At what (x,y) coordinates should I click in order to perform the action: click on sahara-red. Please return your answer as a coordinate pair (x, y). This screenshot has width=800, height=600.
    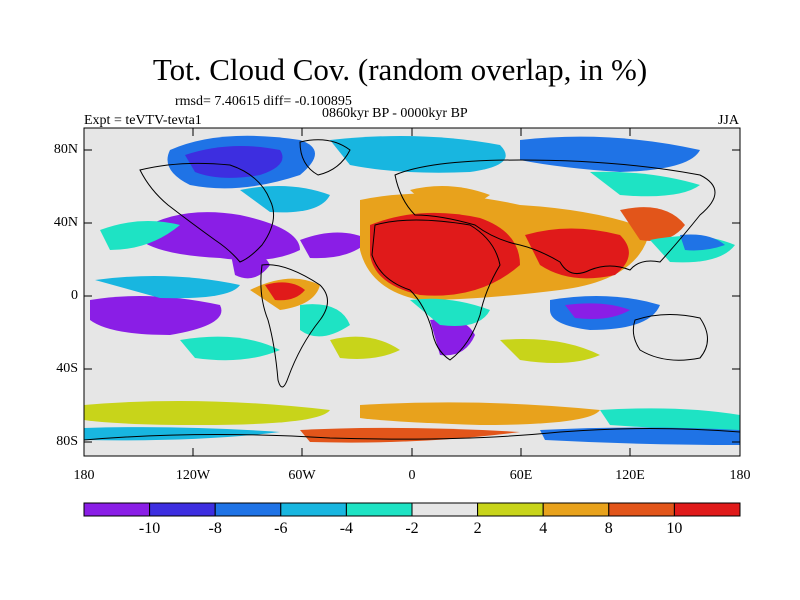
    Looking at the image, I should click on (445, 254).